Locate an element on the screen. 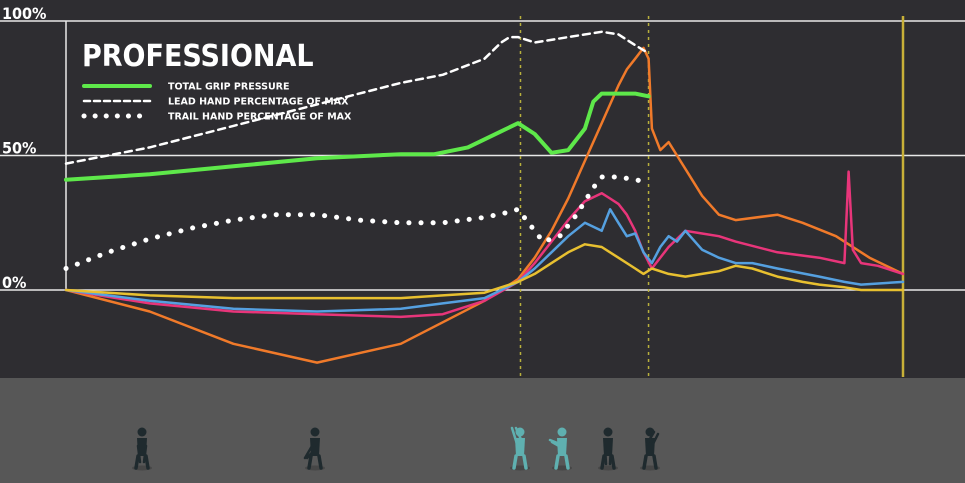 Image resolution: width=965 pixels, height=483 pixels. series-line-total-grip-pressure is located at coordinates (357, 136).